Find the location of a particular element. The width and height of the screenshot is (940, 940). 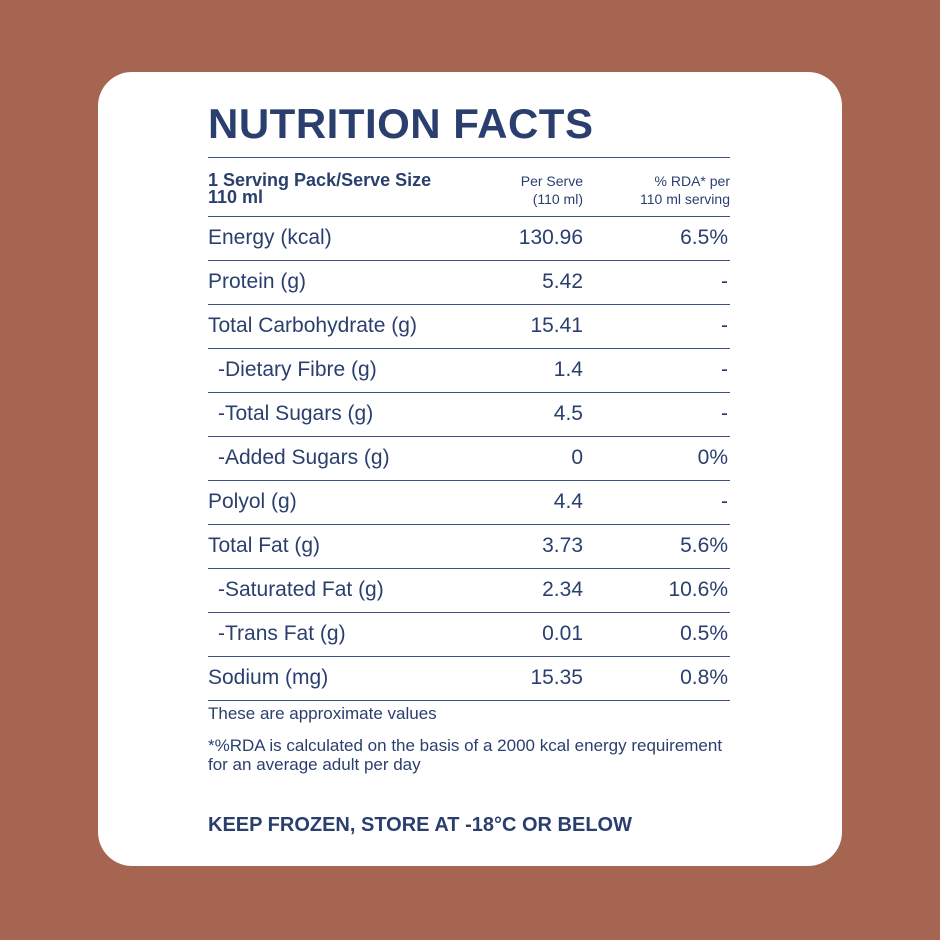

nutrient-rda: 0% is located at coordinates (712, 457).